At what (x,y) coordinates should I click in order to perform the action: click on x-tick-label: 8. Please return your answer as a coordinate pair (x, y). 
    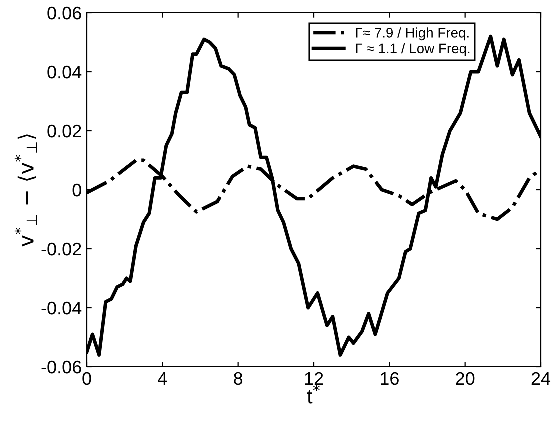
    Looking at the image, I should click on (238, 379).